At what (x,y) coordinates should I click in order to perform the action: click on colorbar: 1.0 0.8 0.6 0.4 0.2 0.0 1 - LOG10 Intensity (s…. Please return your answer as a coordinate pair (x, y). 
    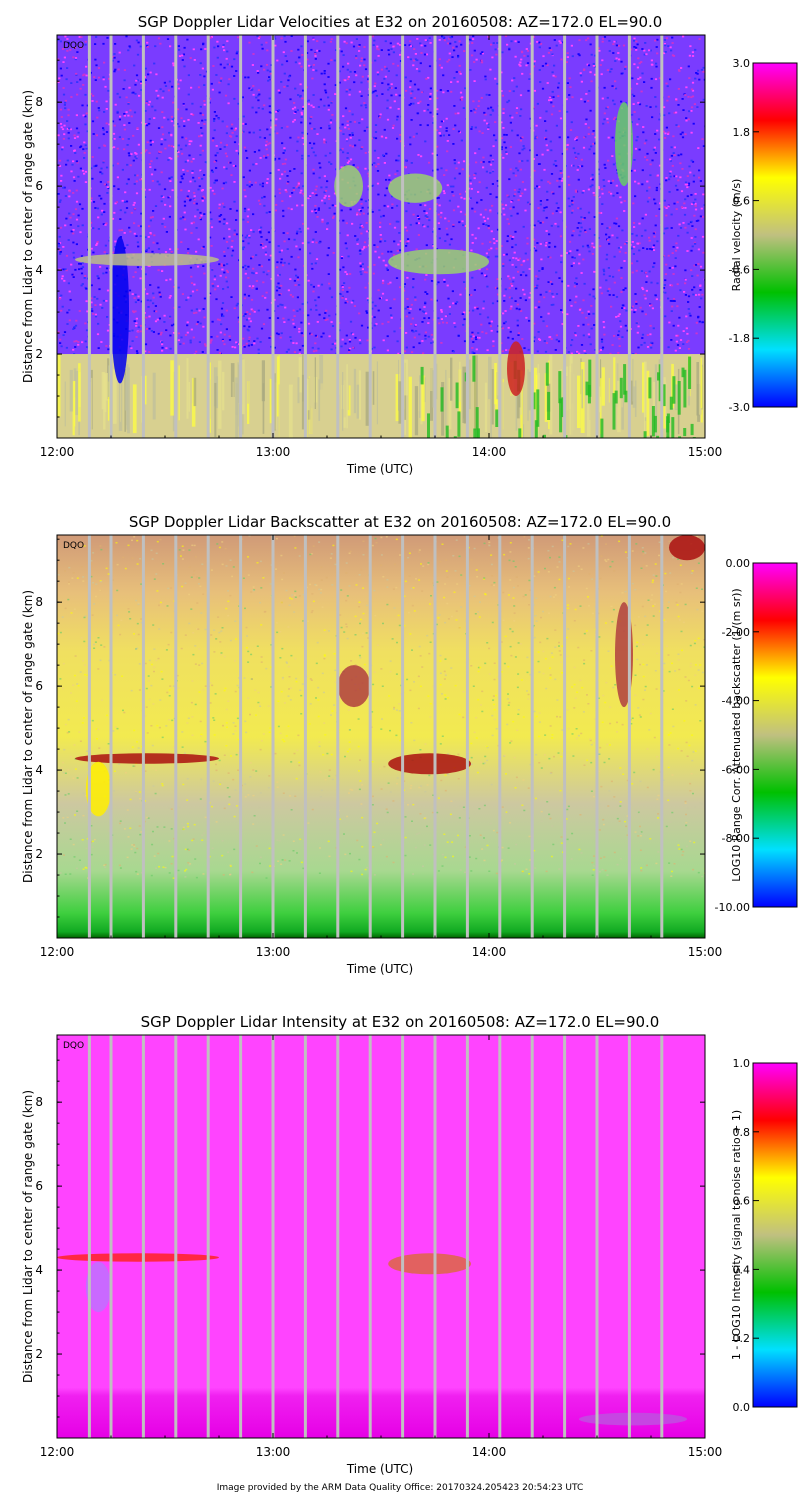
    Looking at the image, I should click on (764, 1235).